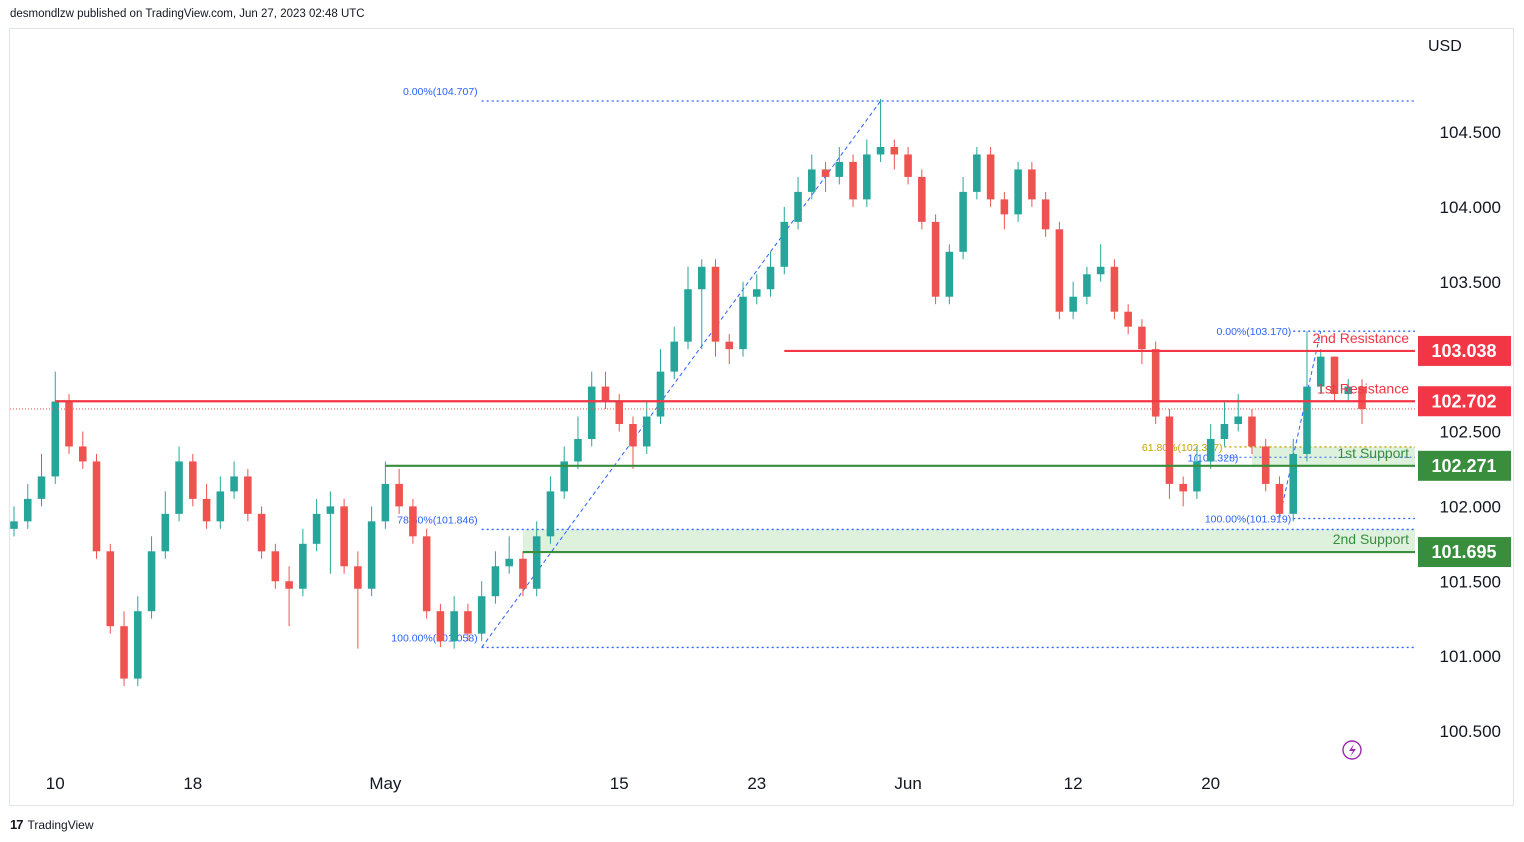 The width and height of the screenshot is (1524, 842). Describe the element at coordinates (1470, 207) in the screenshot. I see `y-tick-label: 104.000` at that location.